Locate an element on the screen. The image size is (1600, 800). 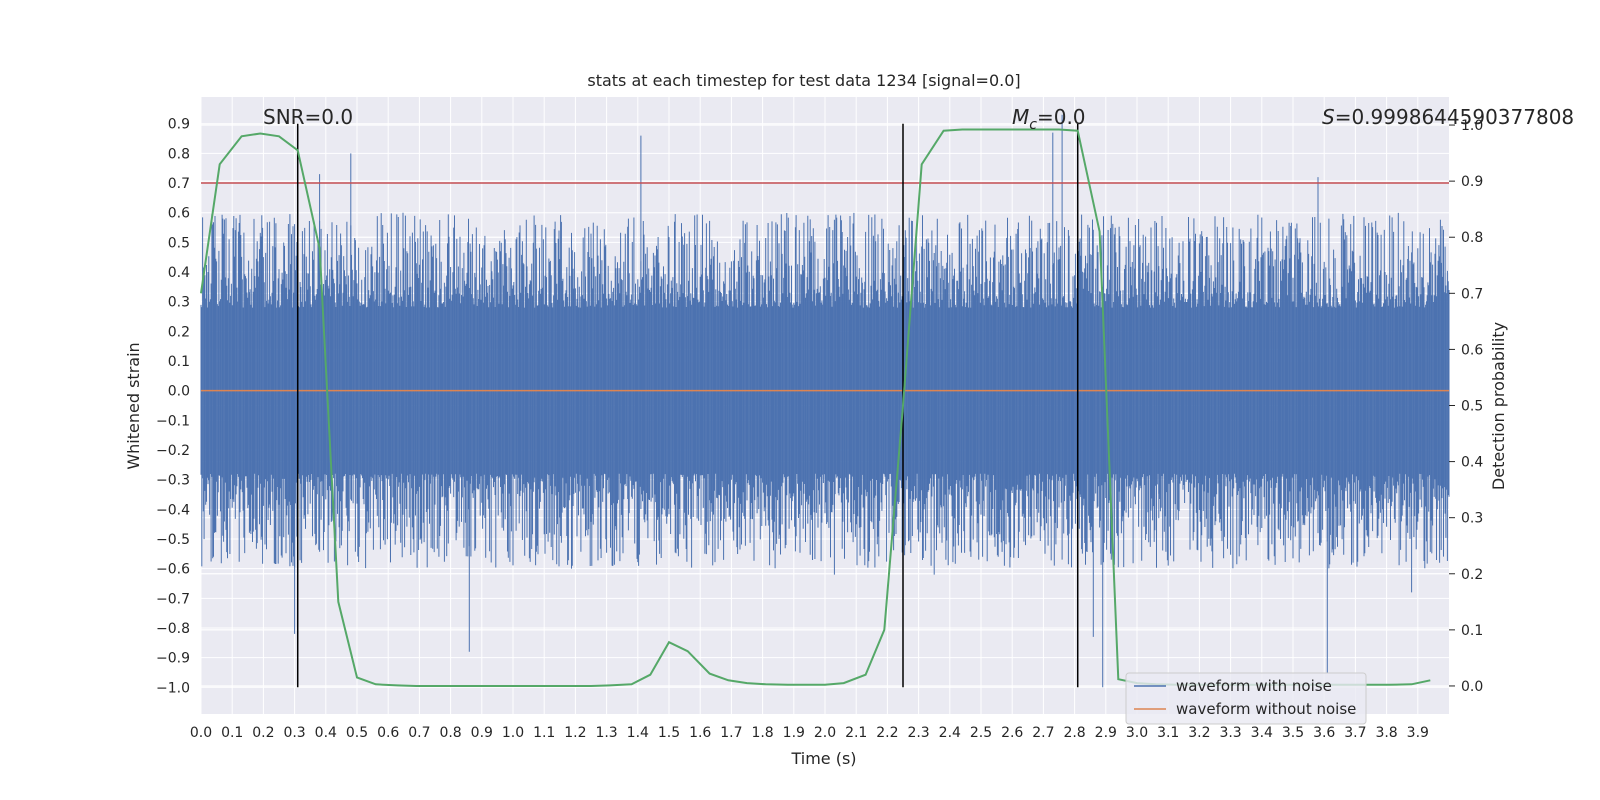
y2-axis-ticks: 1.0 0.9 0.8 0.7 0.6 0.5 0.4 0.3 0.2 0.1 0.0 is located at coordinates (1466, 406).